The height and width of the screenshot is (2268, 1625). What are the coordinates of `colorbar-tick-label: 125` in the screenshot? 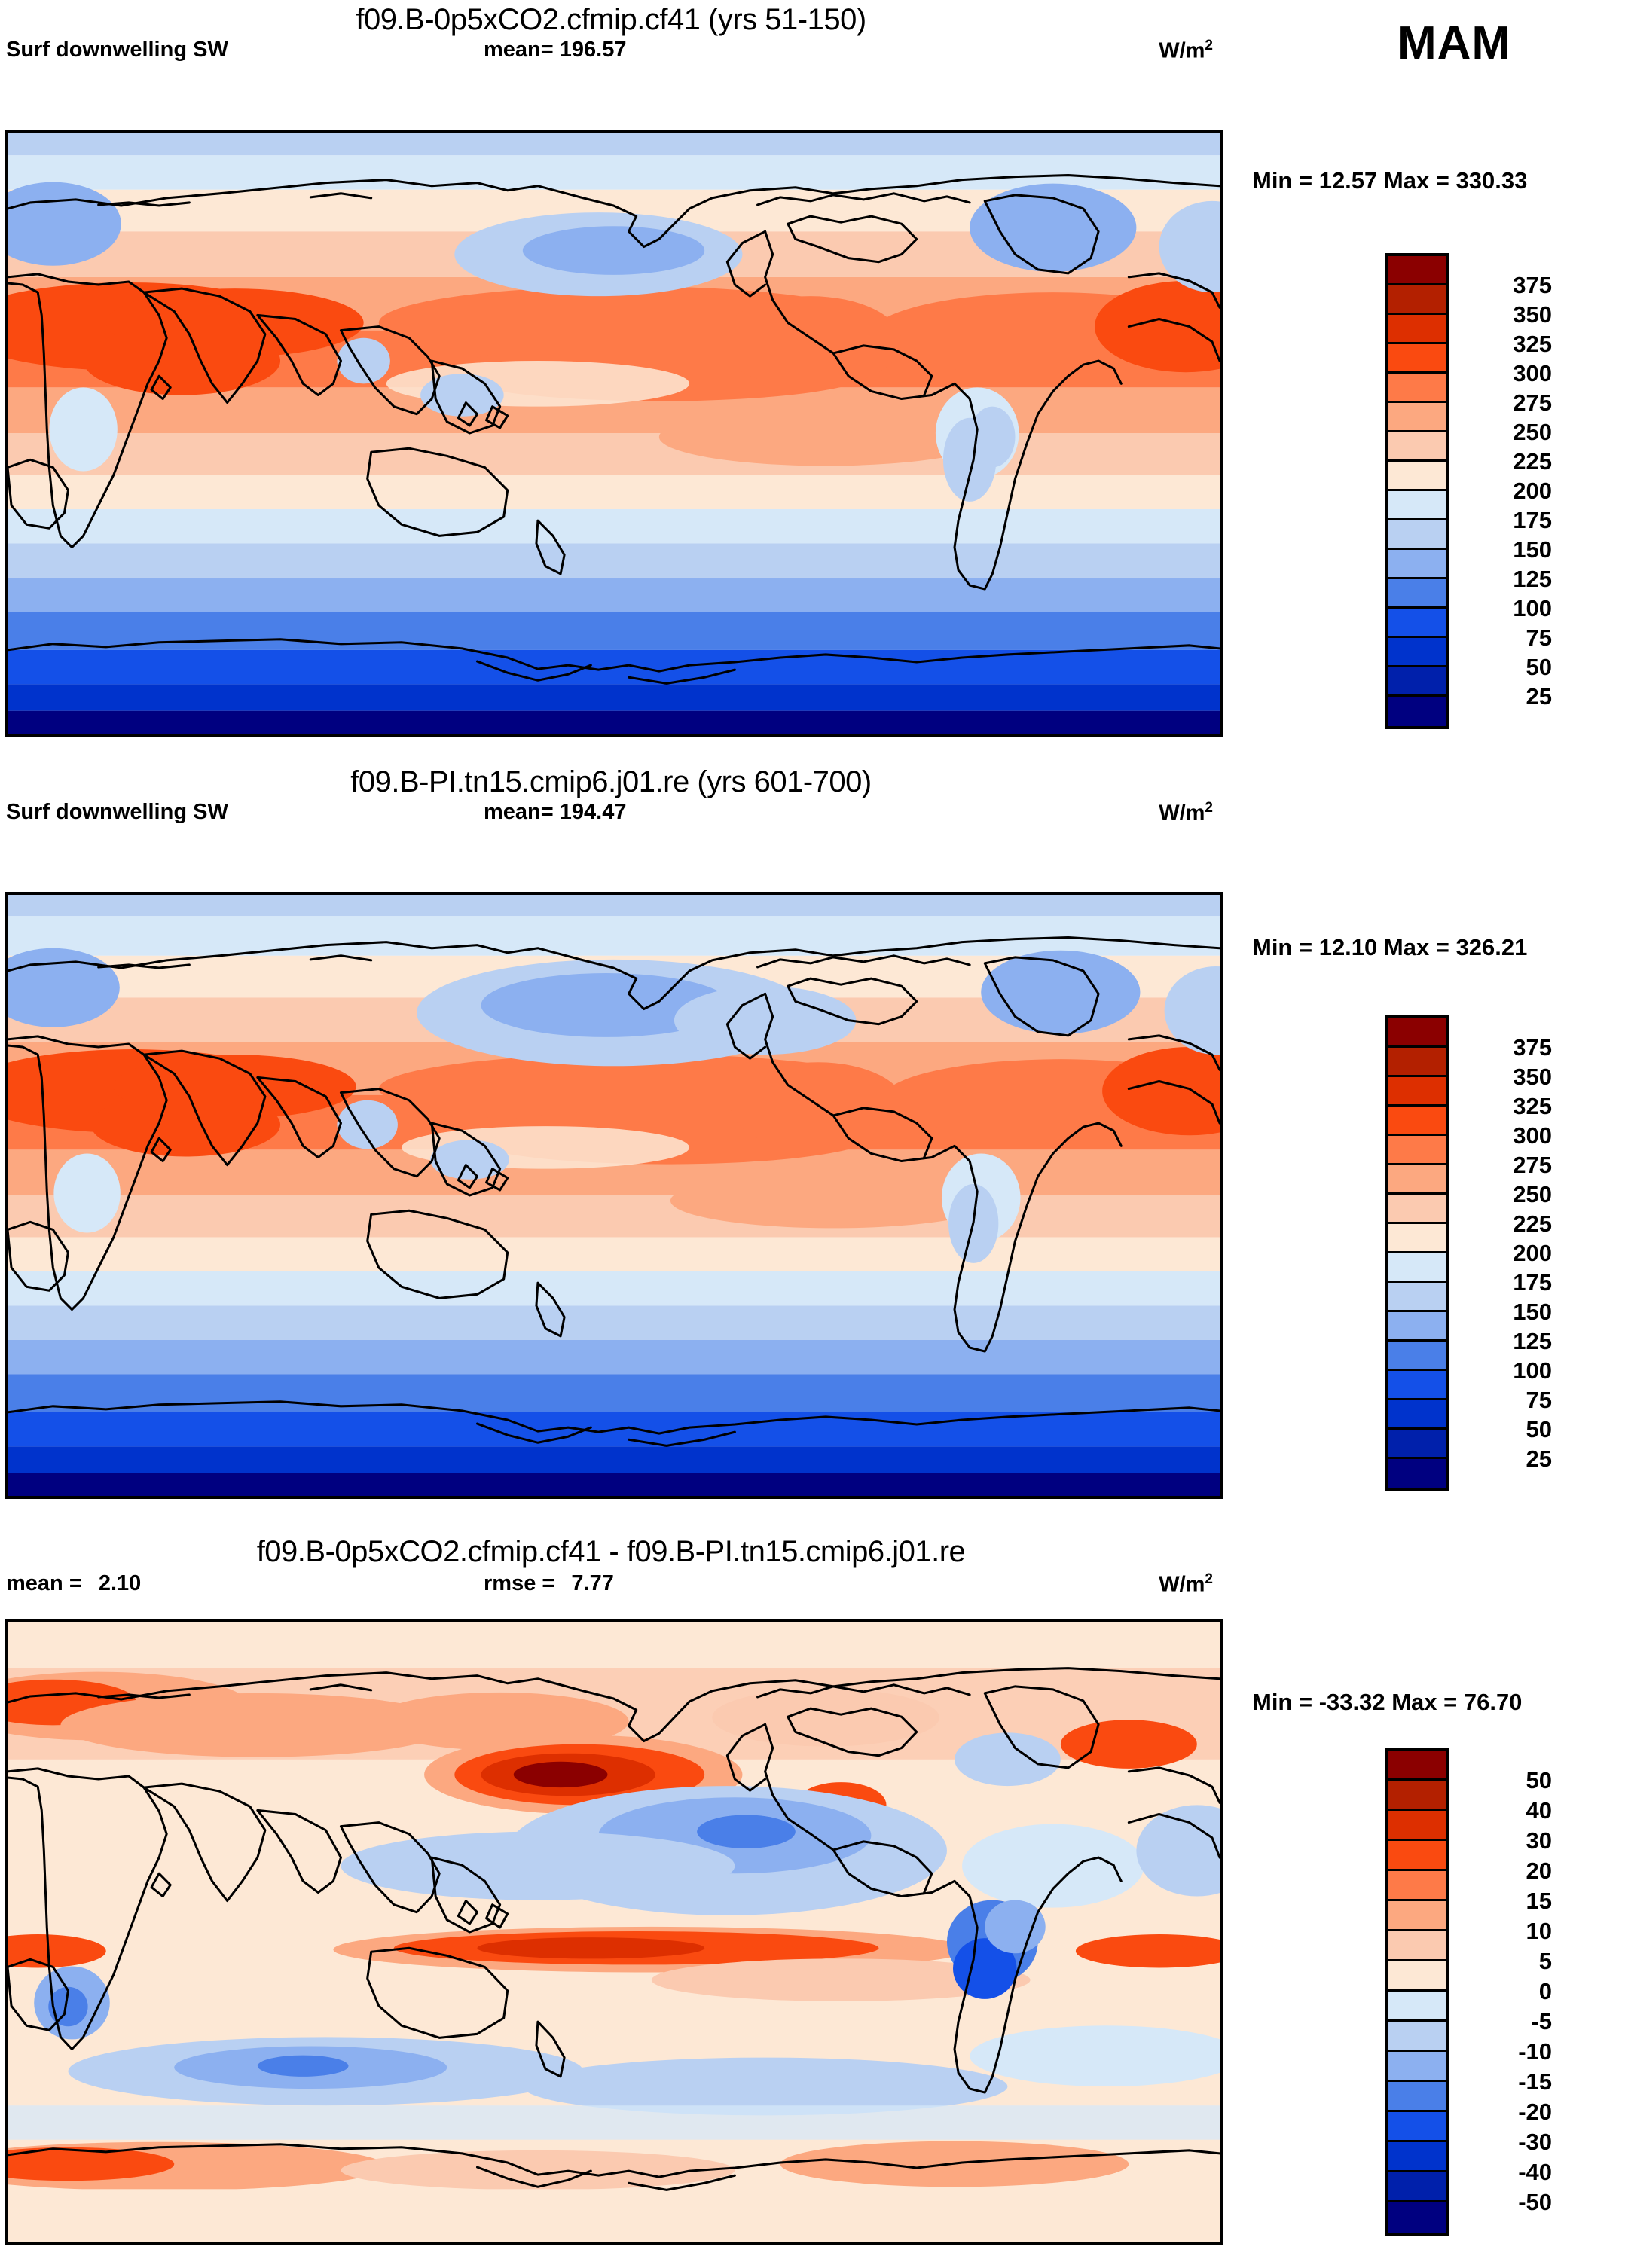 It's located at (1532, 579).